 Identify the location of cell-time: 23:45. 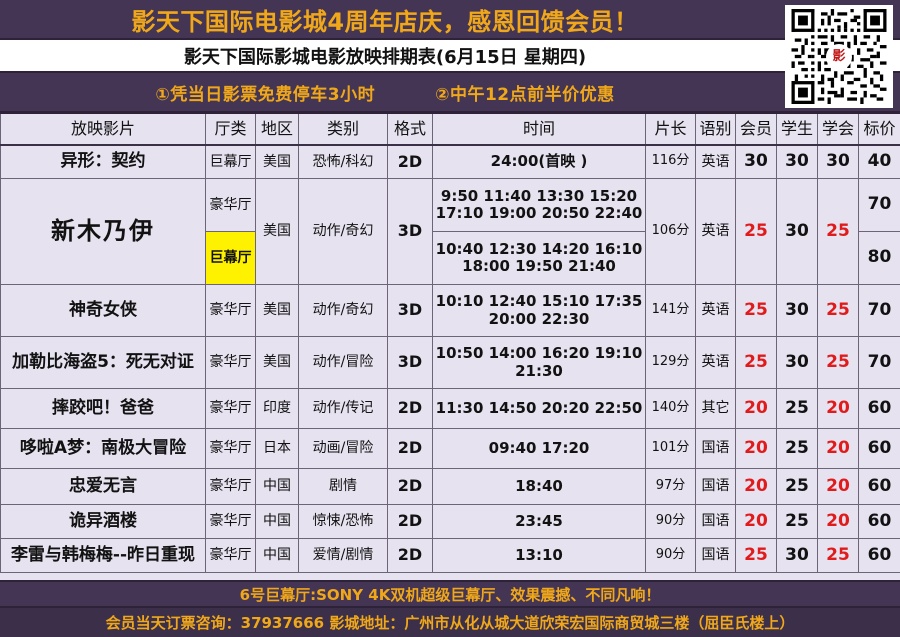
(539, 521).